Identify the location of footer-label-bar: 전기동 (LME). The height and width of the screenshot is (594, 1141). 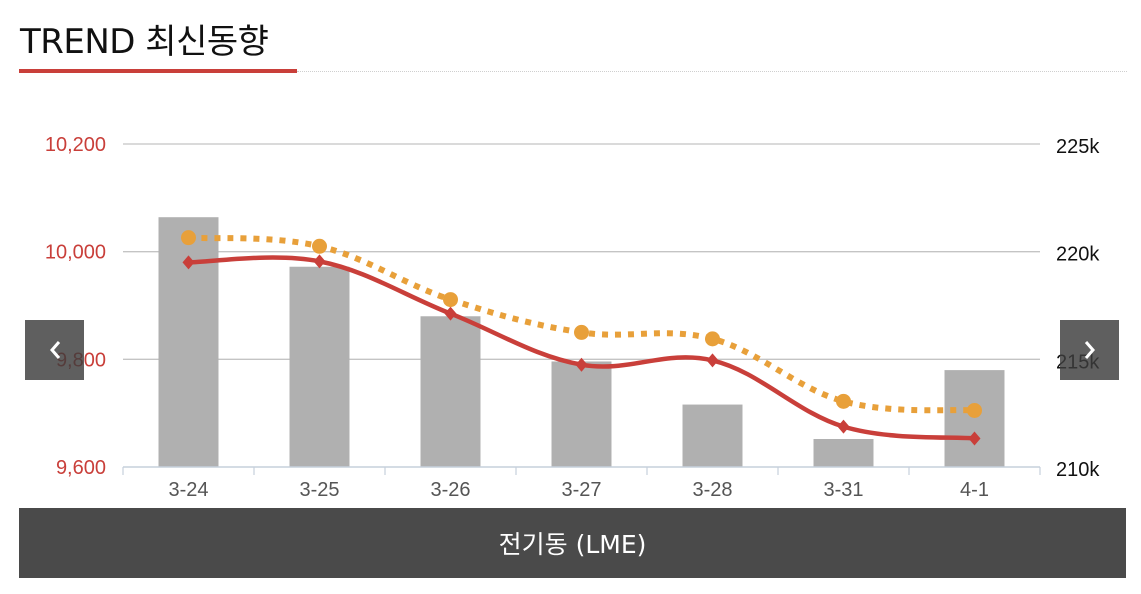
(572, 543).